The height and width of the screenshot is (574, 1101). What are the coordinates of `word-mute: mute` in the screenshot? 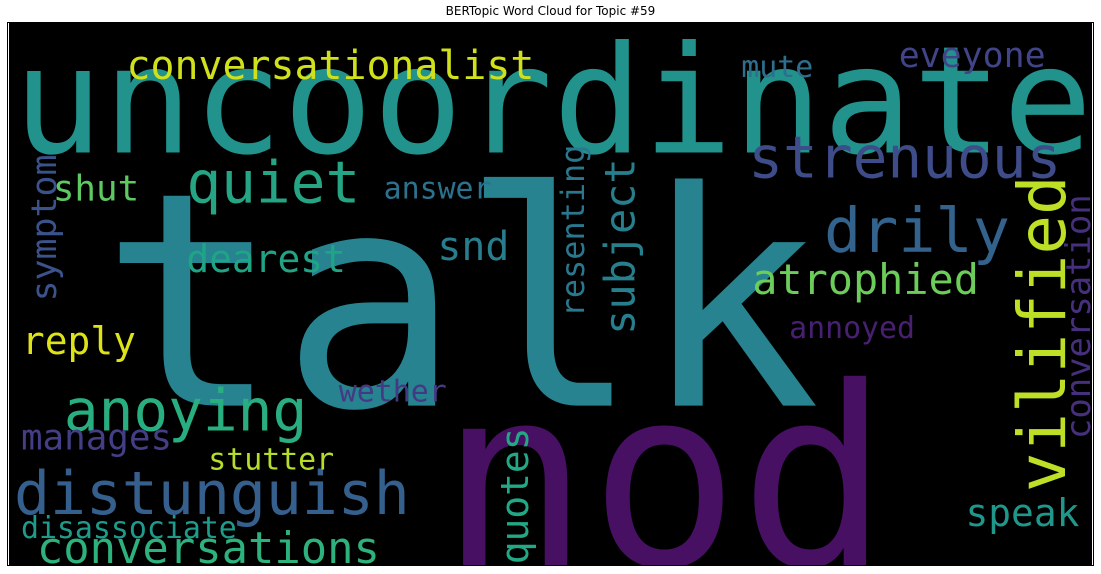 It's located at (777, 67).